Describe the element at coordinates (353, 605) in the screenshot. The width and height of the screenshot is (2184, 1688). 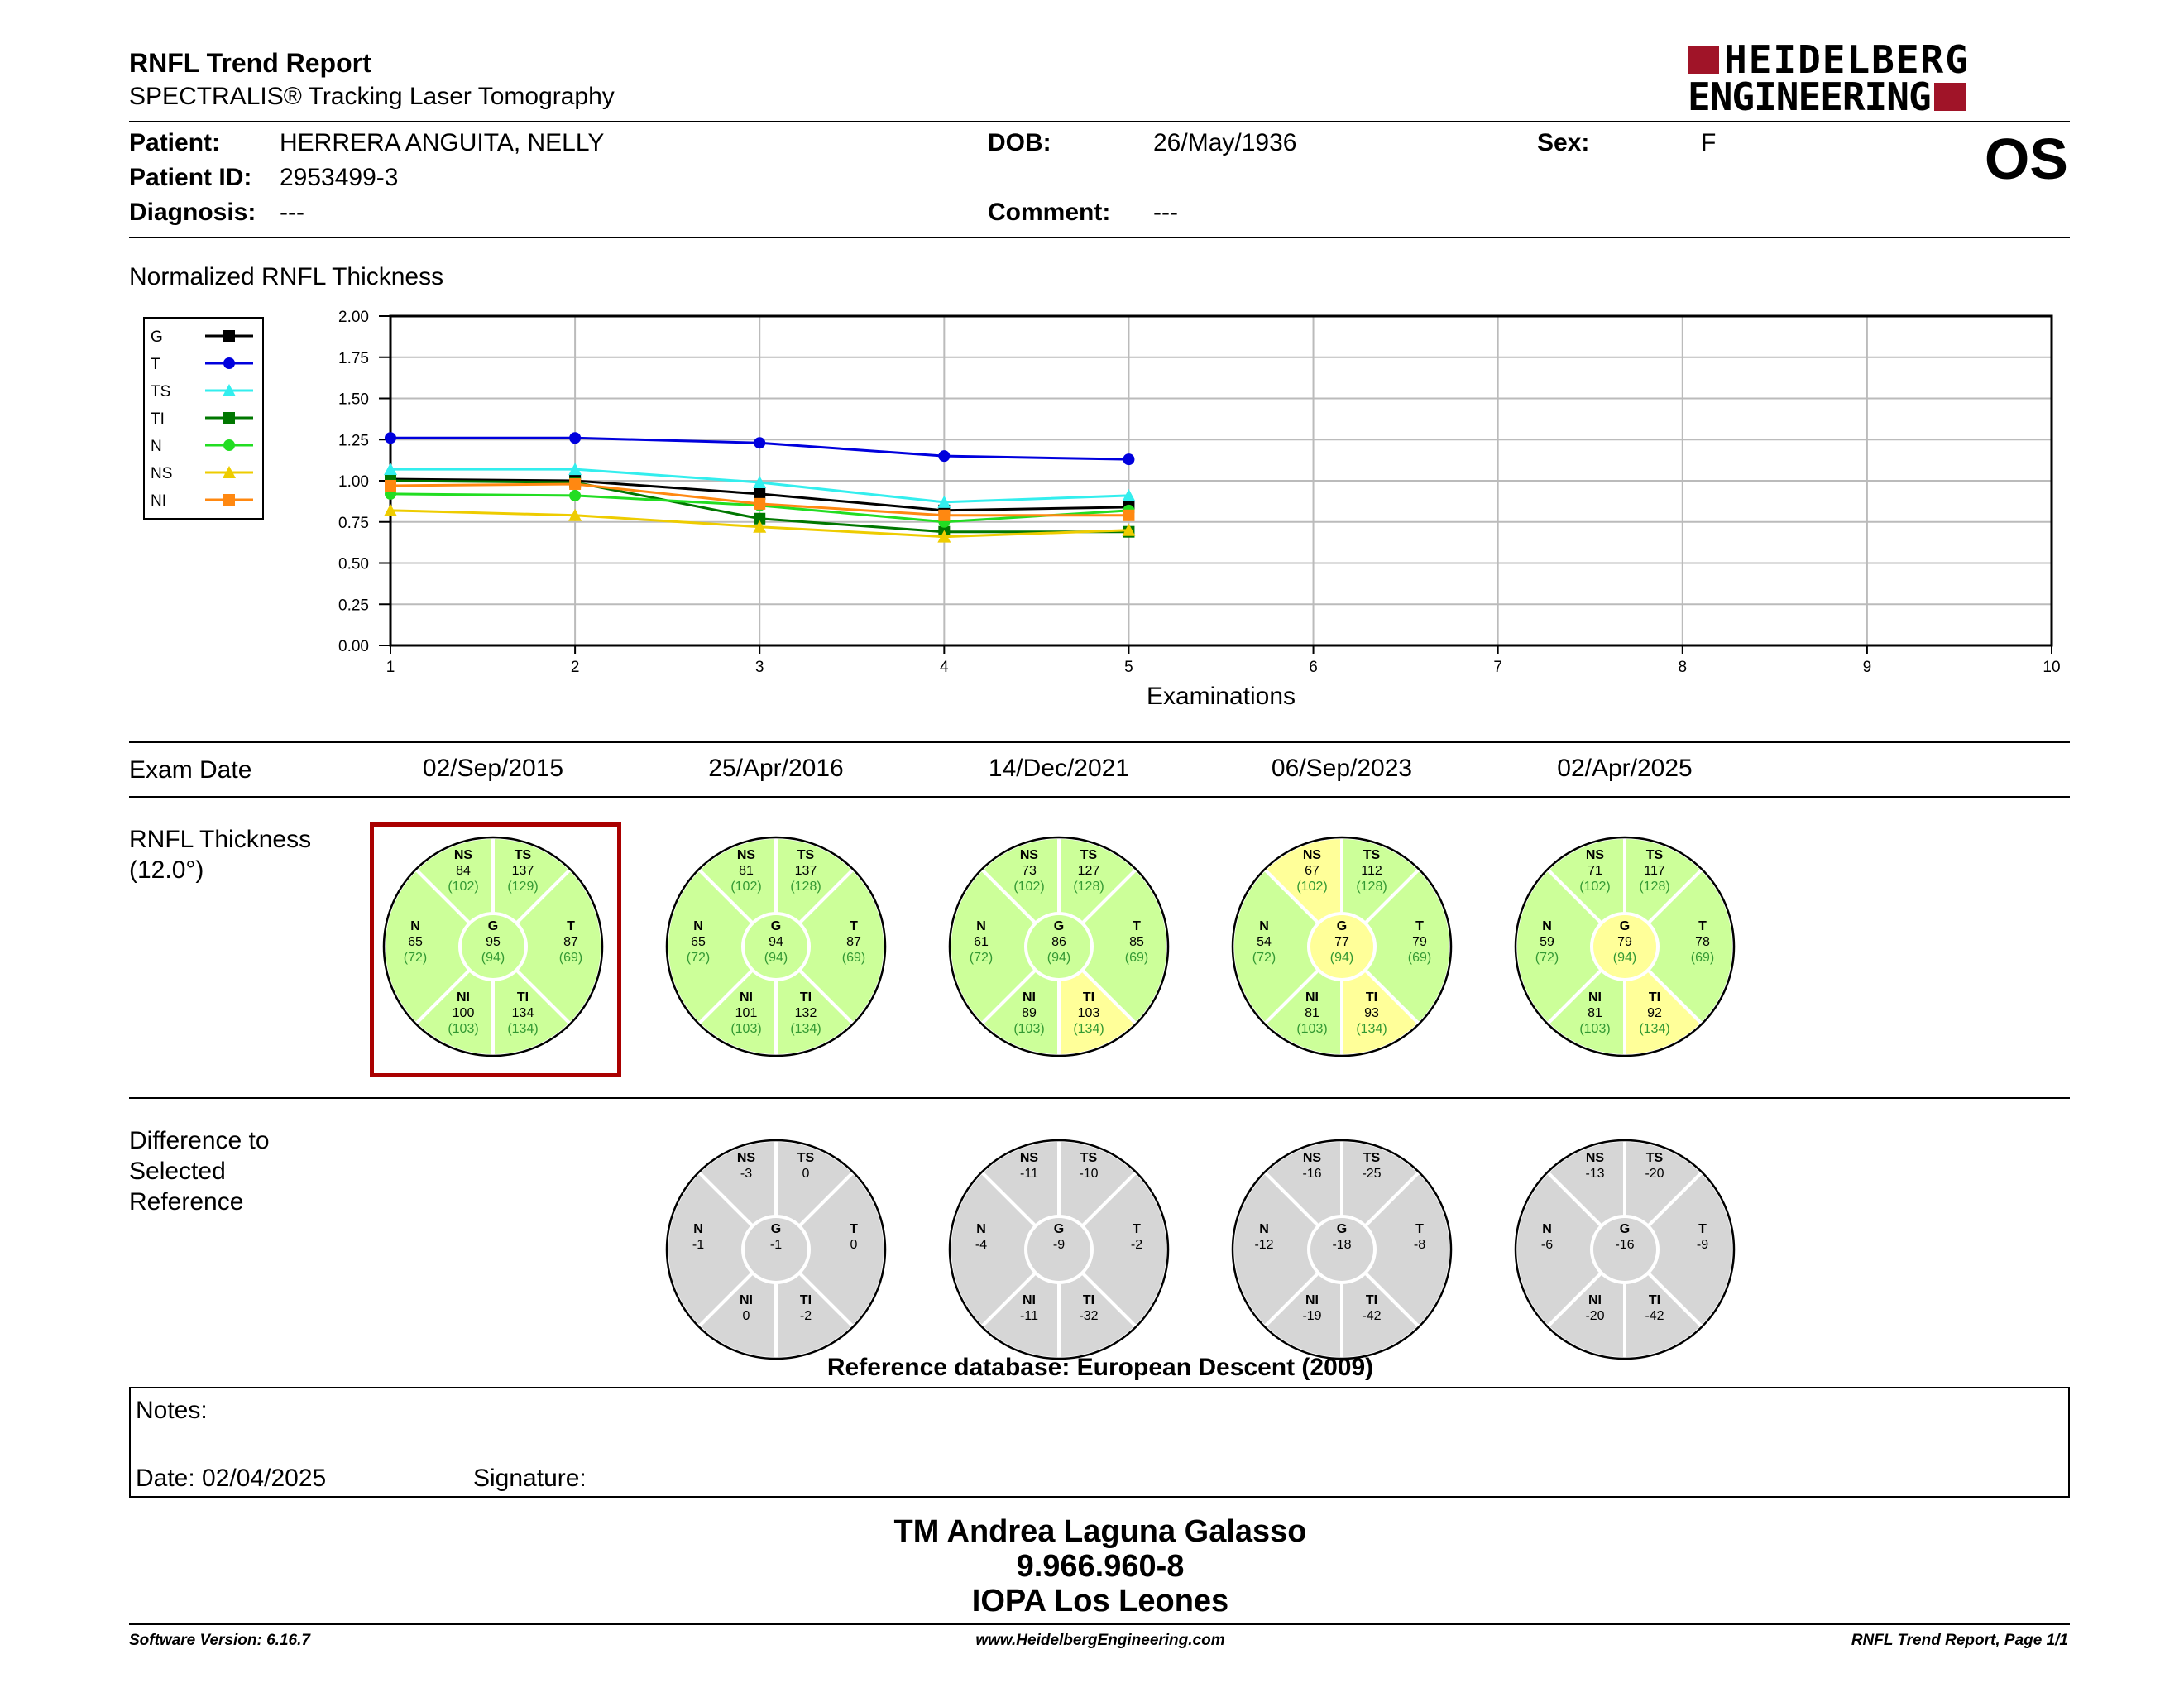
I see `y-tick-label: 0.25` at that location.